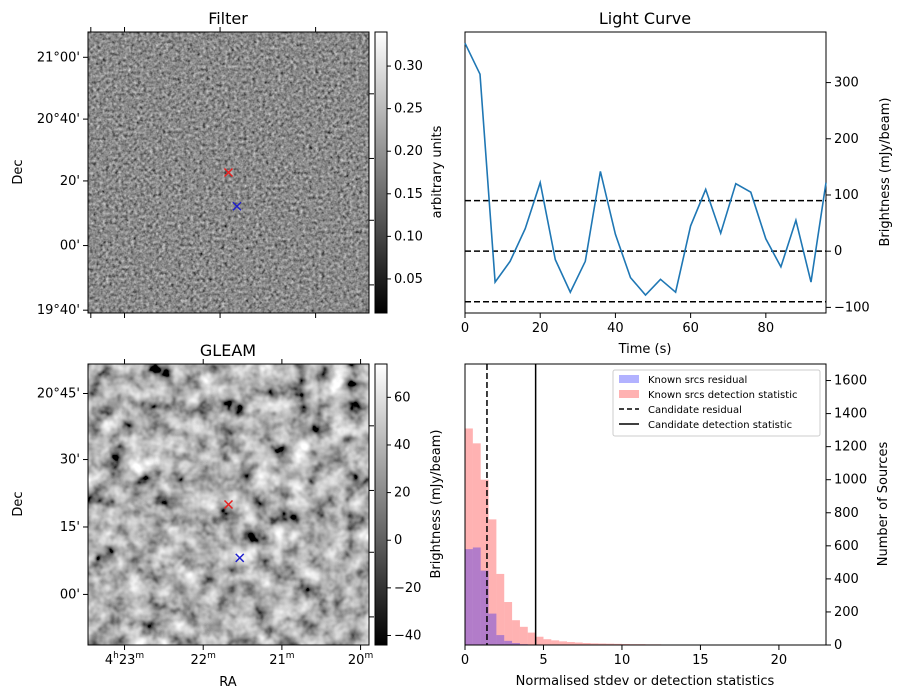 This screenshot has width=902, height=699. Describe the element at coordinates (850, 447) in the screenshot. I see `y-tick-label: 1200` at that location.